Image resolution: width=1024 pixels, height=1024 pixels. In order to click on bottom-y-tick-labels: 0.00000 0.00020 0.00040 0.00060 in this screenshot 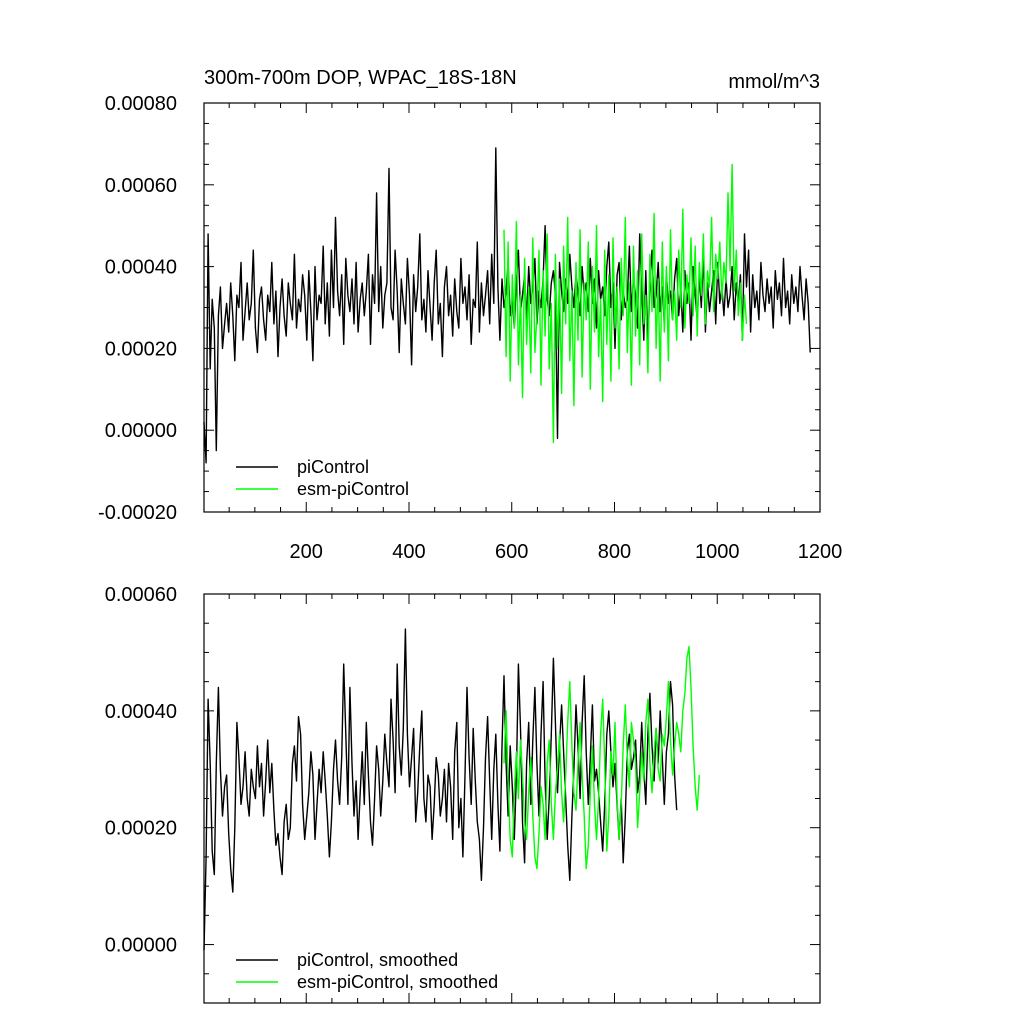, I will do `click(141, 770)`.